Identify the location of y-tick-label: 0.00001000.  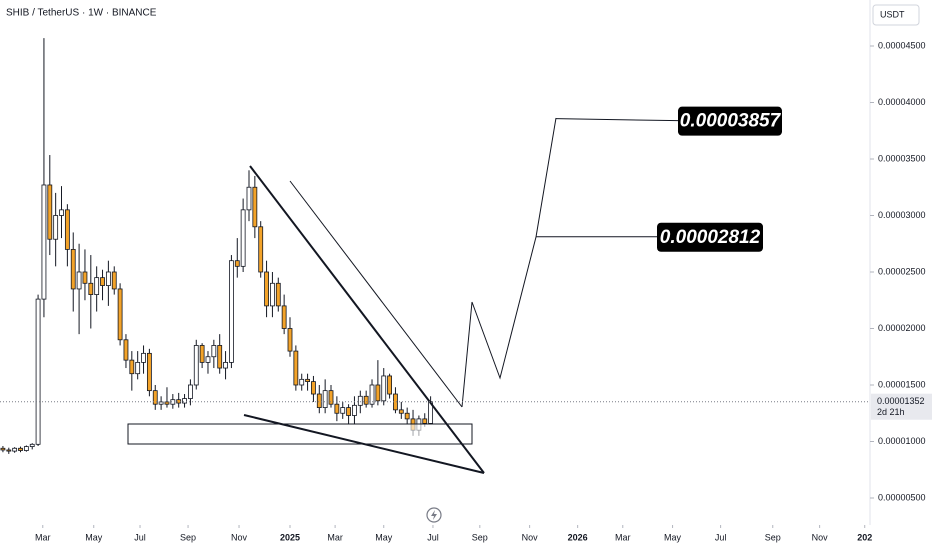
(902, 441).